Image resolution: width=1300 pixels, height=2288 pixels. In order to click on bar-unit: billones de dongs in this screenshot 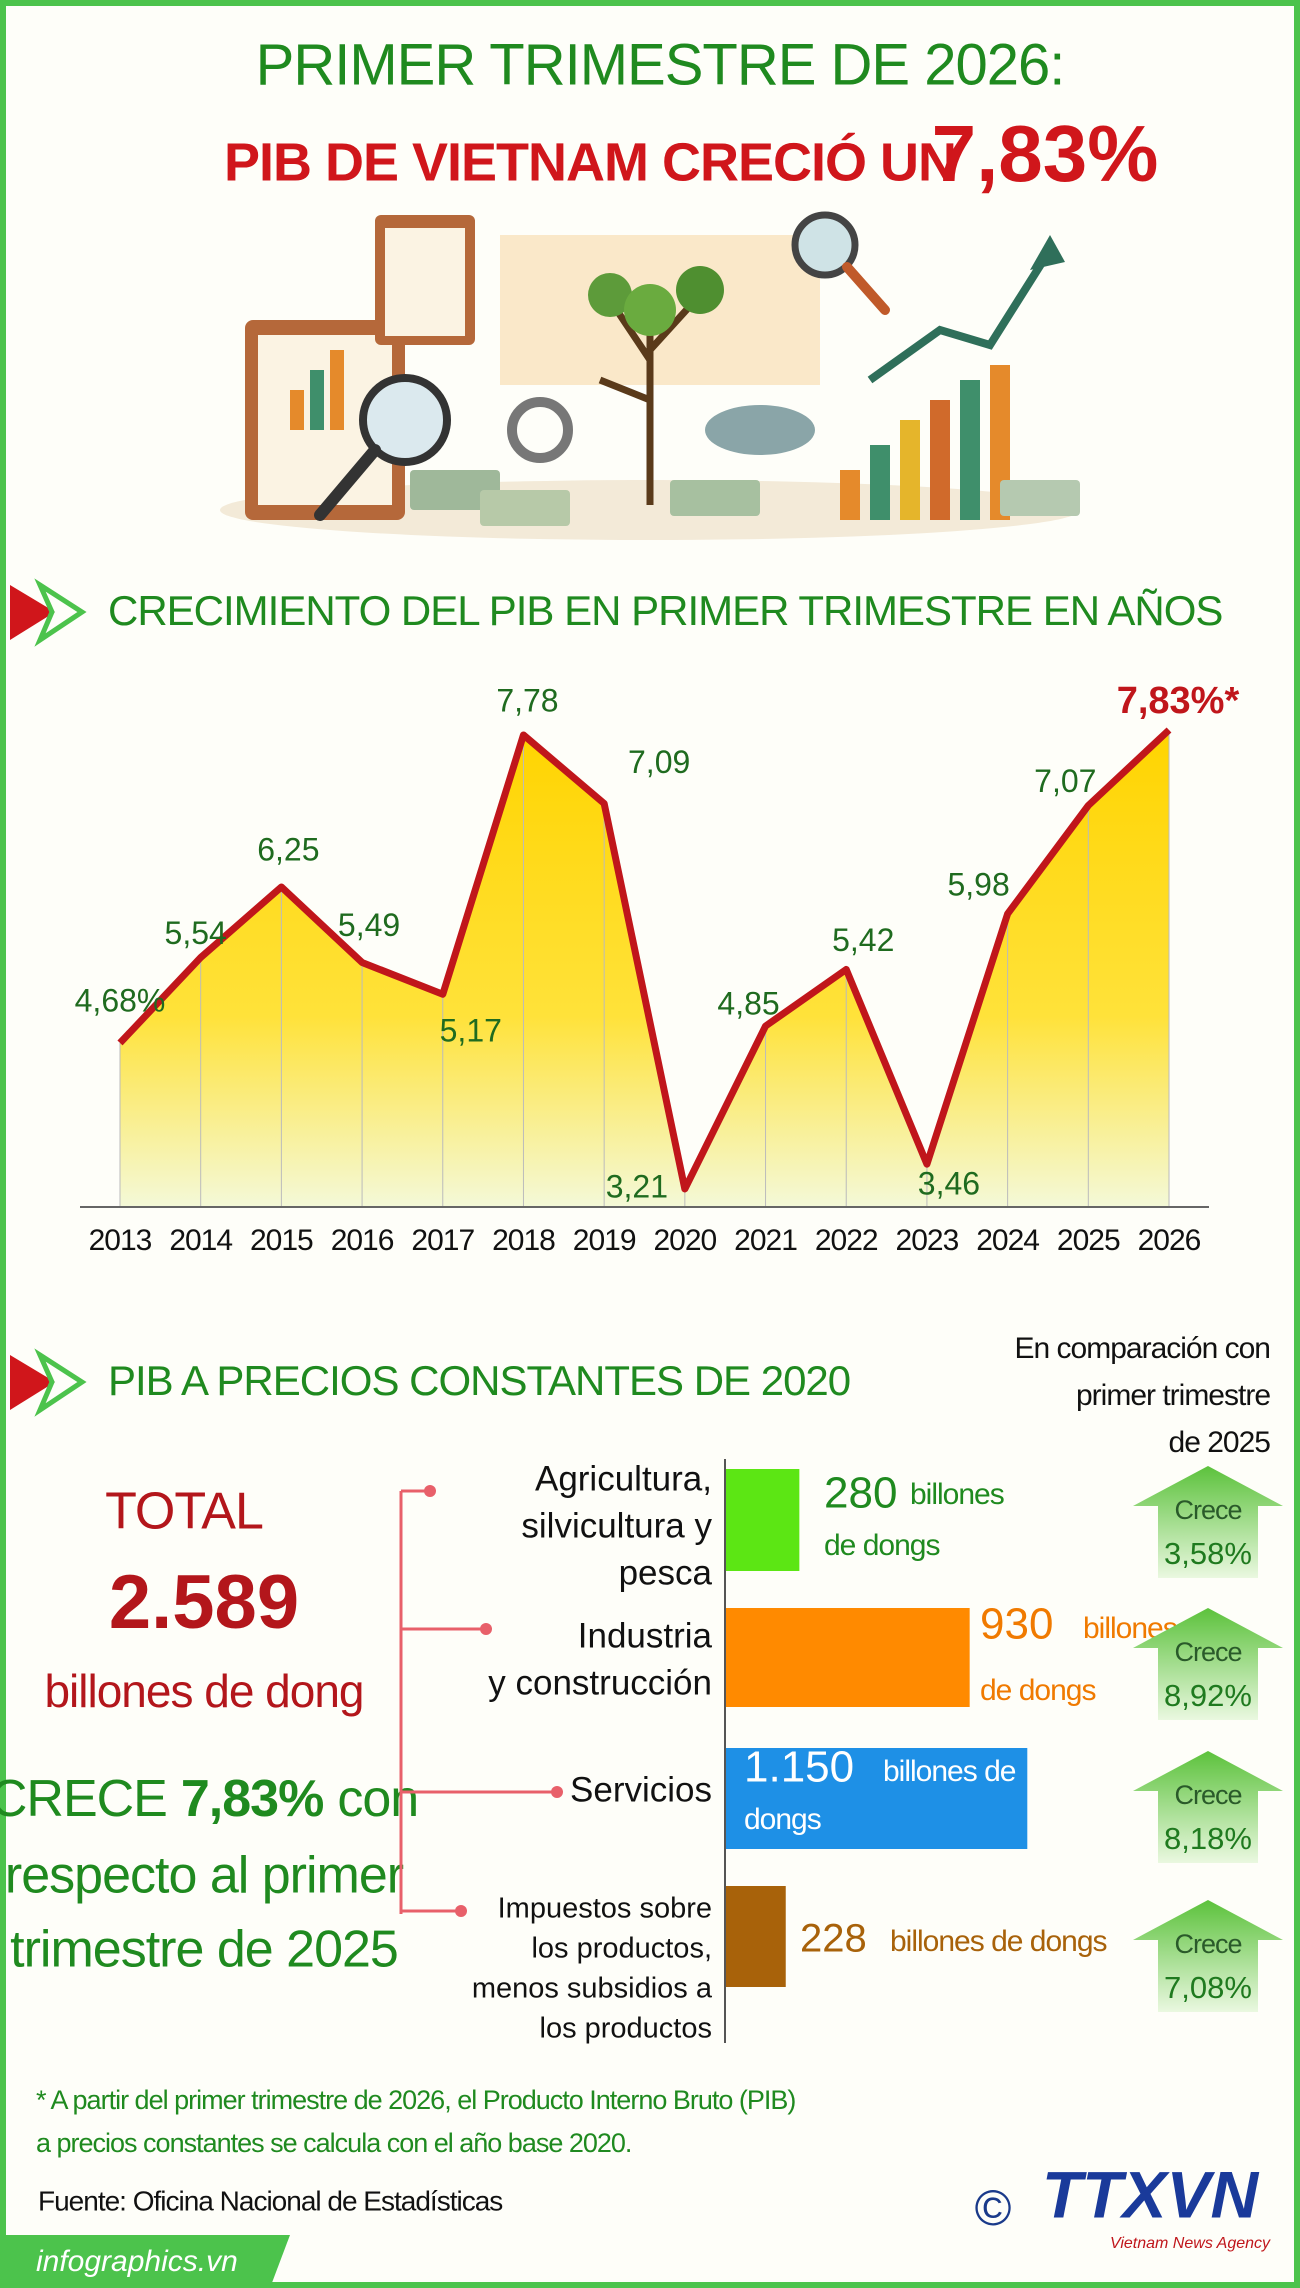, I will do `click(998, 1941)`.